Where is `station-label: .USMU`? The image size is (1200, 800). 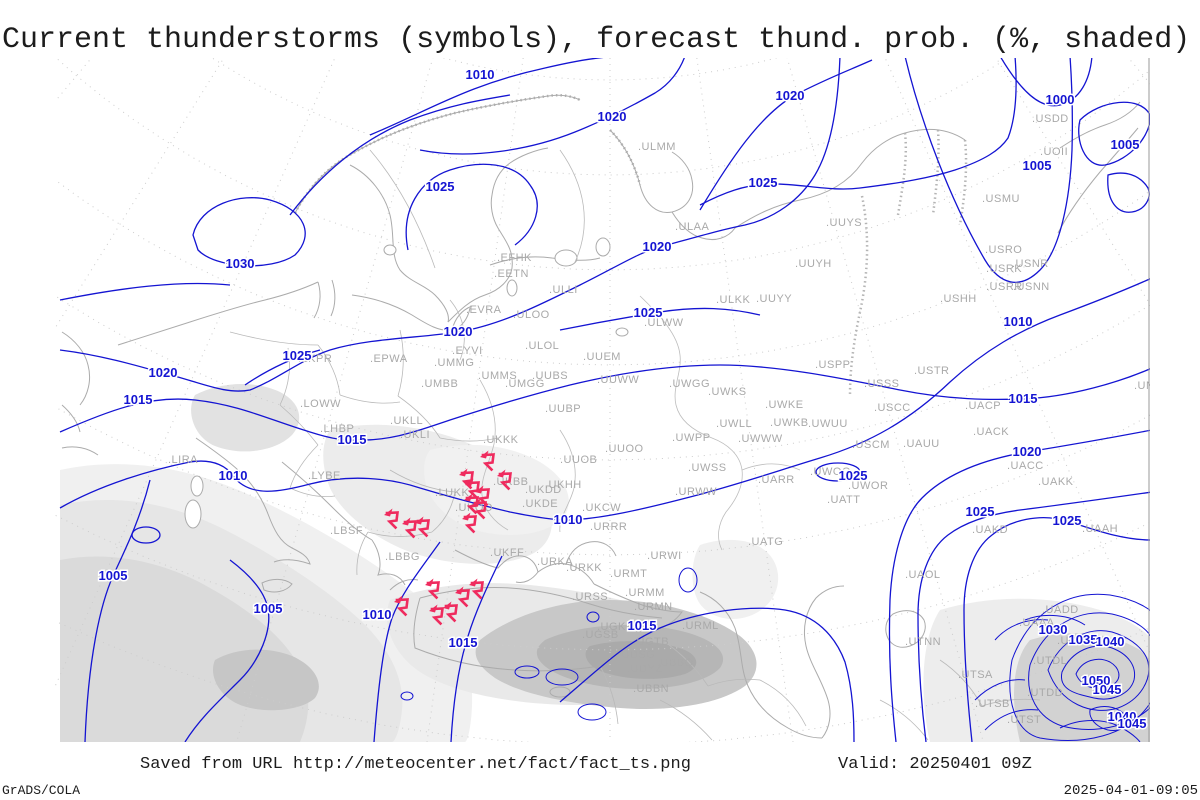 station-label: .USMU is located at coordinates (1001, 199).